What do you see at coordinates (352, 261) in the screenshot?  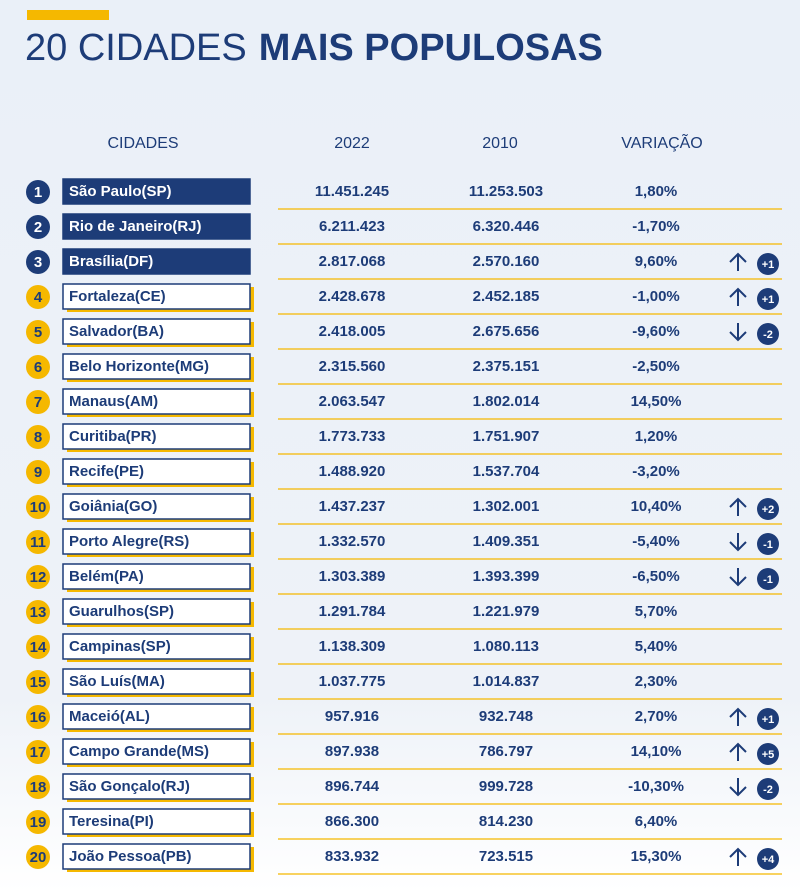 I see `population-2022: 2.817.068` at bounding box center [352, 261].